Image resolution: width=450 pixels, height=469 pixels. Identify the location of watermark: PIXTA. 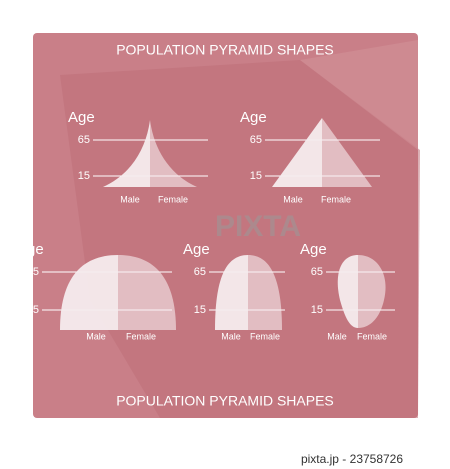
(258, 226).